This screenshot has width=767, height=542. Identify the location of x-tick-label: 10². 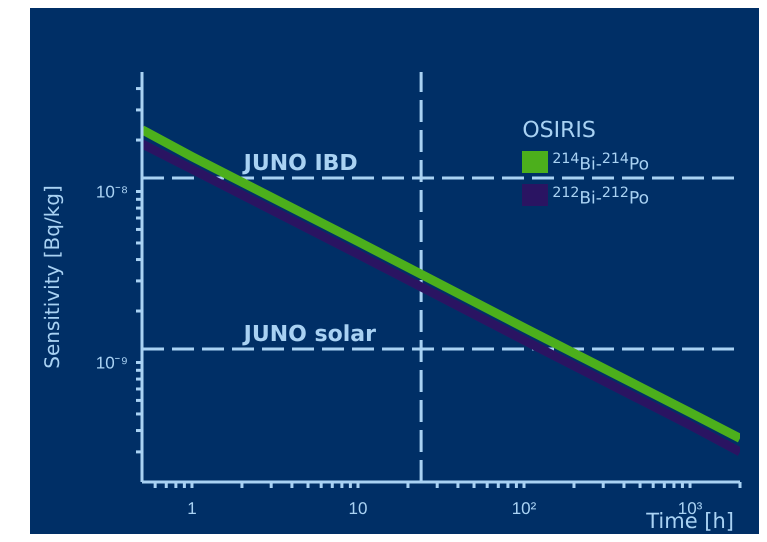
(524, 508).